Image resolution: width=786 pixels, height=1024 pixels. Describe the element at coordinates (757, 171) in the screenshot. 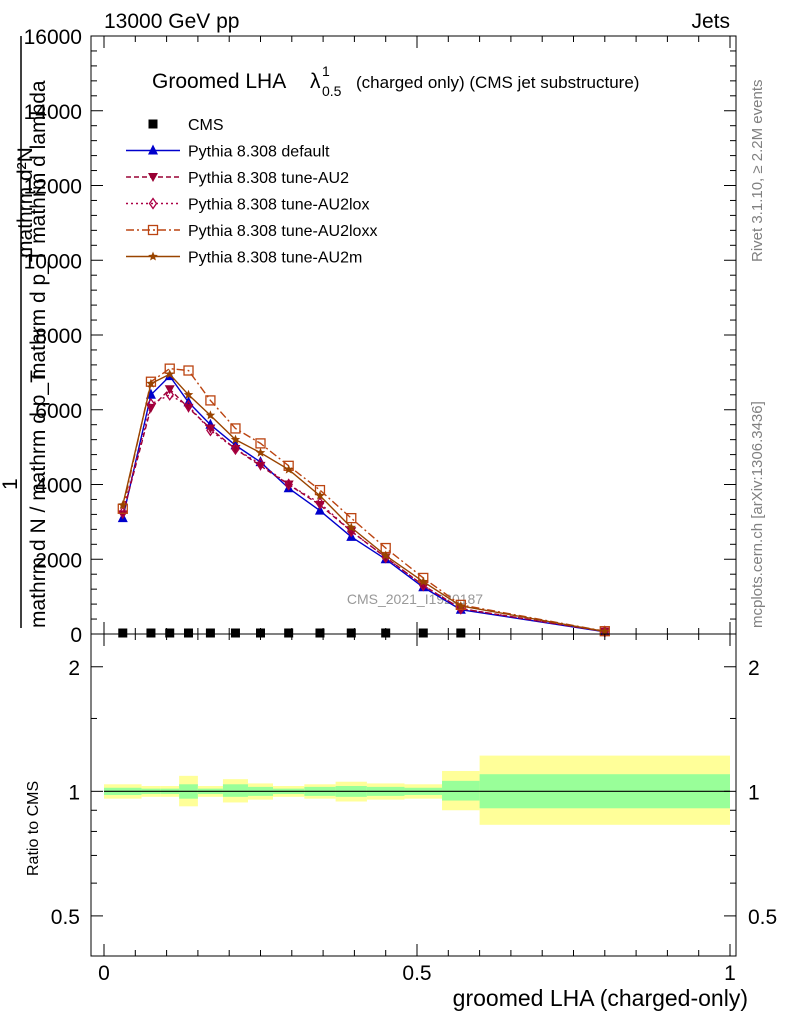

I see `rivet-label: Rivet 3.1.10, ≥ 2.2M events` at that location.